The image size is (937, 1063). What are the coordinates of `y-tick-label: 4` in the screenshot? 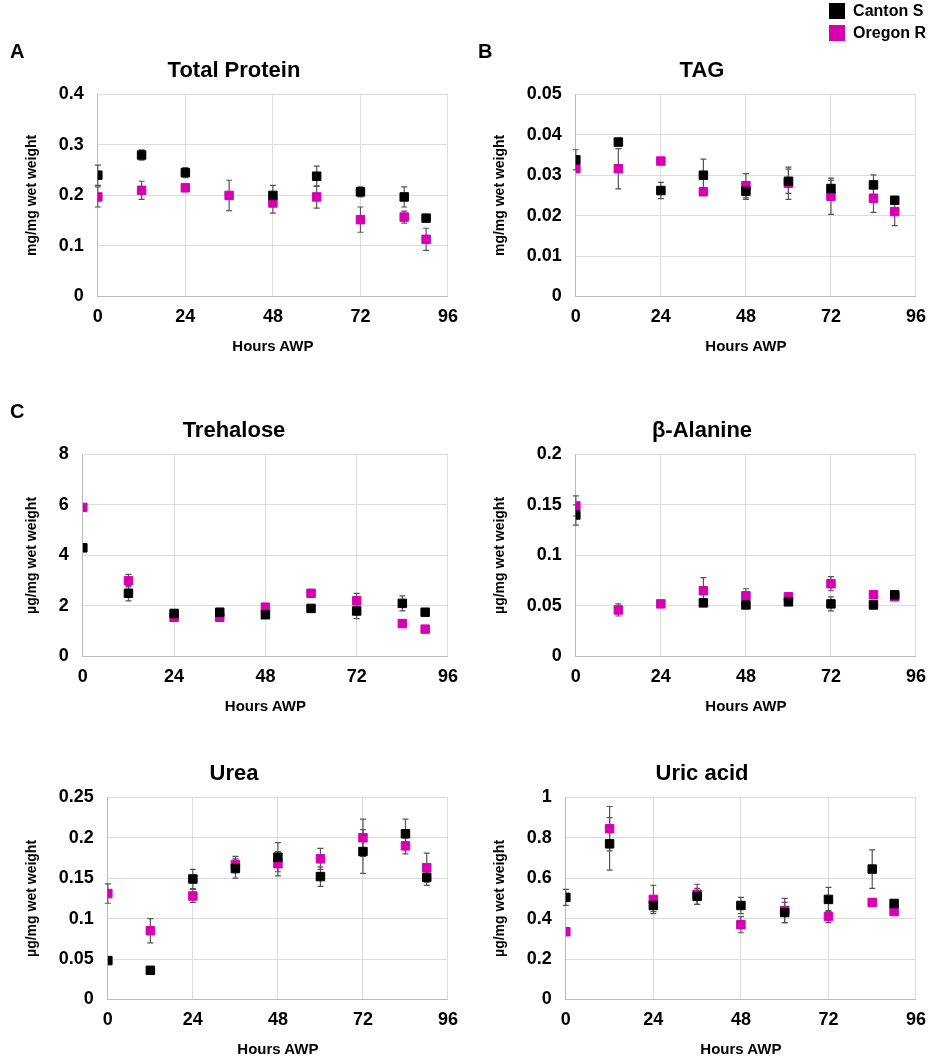 It's located at (63, 554).